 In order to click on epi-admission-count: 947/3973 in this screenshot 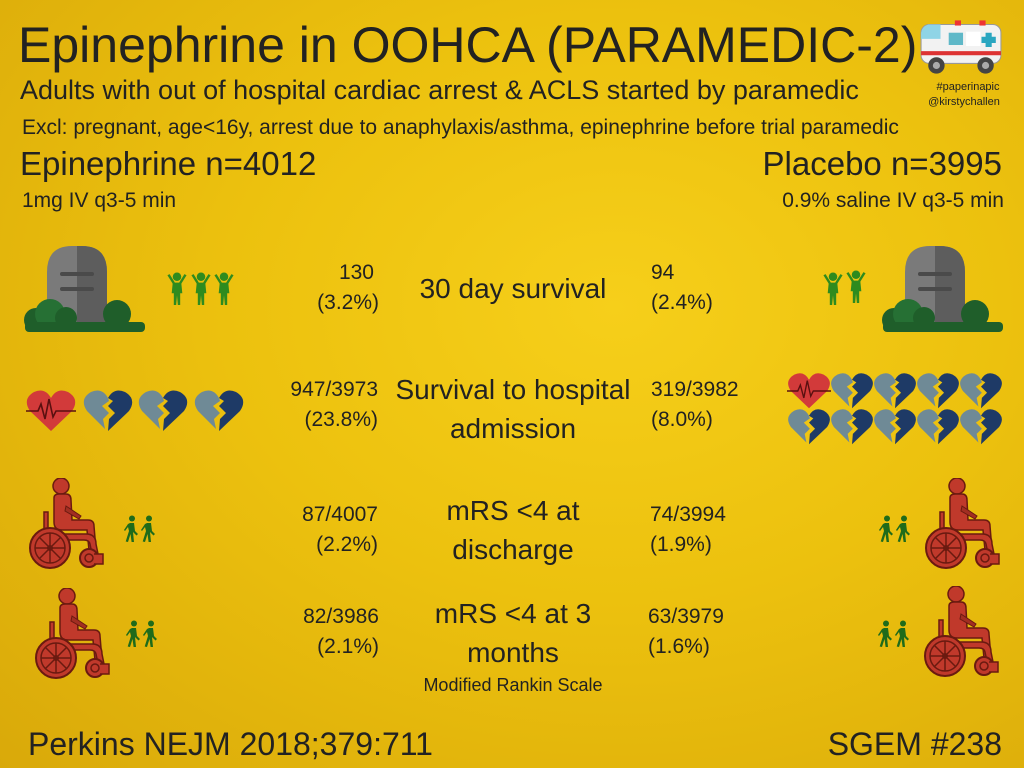, I will do `click(334, 389)`.